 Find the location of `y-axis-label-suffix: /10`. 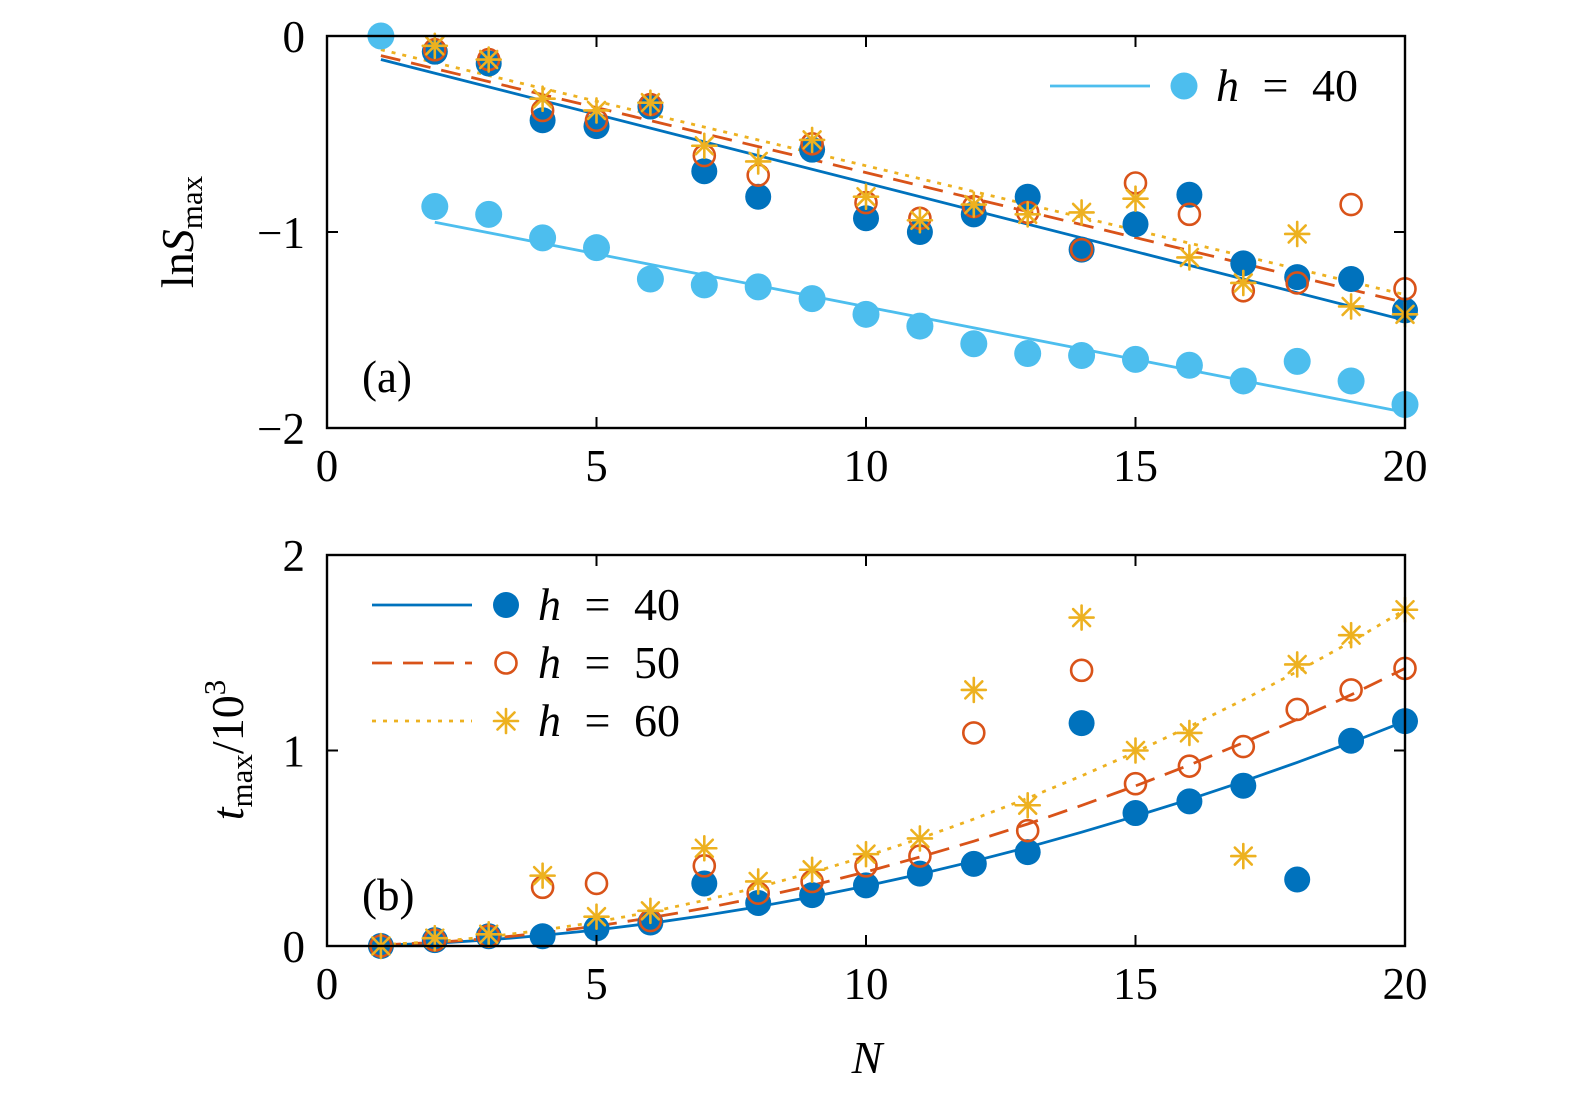

y-axis-label-suffix: /10 is located at coordinates (227, 724).